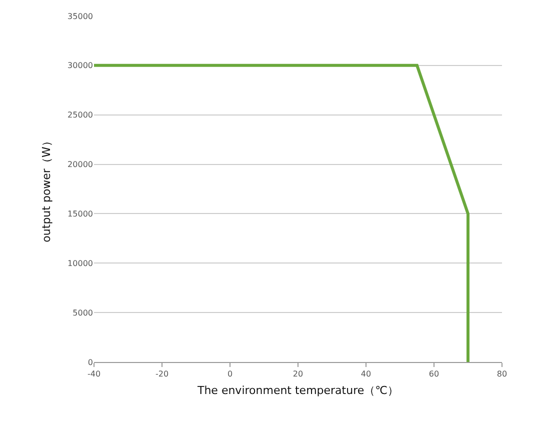  I want to click on x-tick-label: 80, so click(502, 374).